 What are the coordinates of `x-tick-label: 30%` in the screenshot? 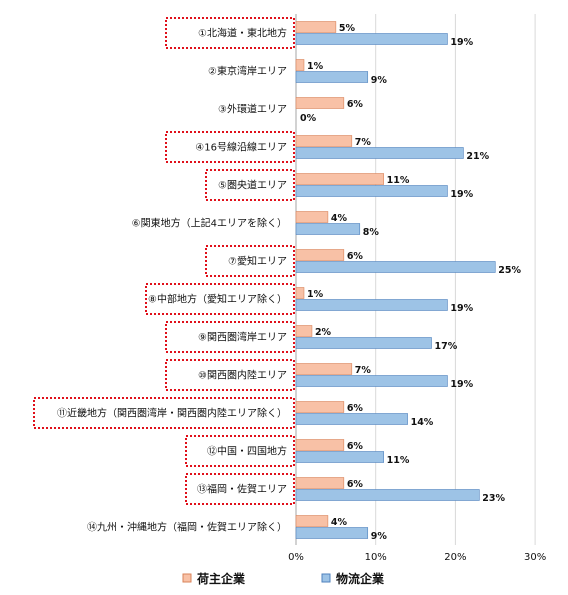 It's located at (535, 557).